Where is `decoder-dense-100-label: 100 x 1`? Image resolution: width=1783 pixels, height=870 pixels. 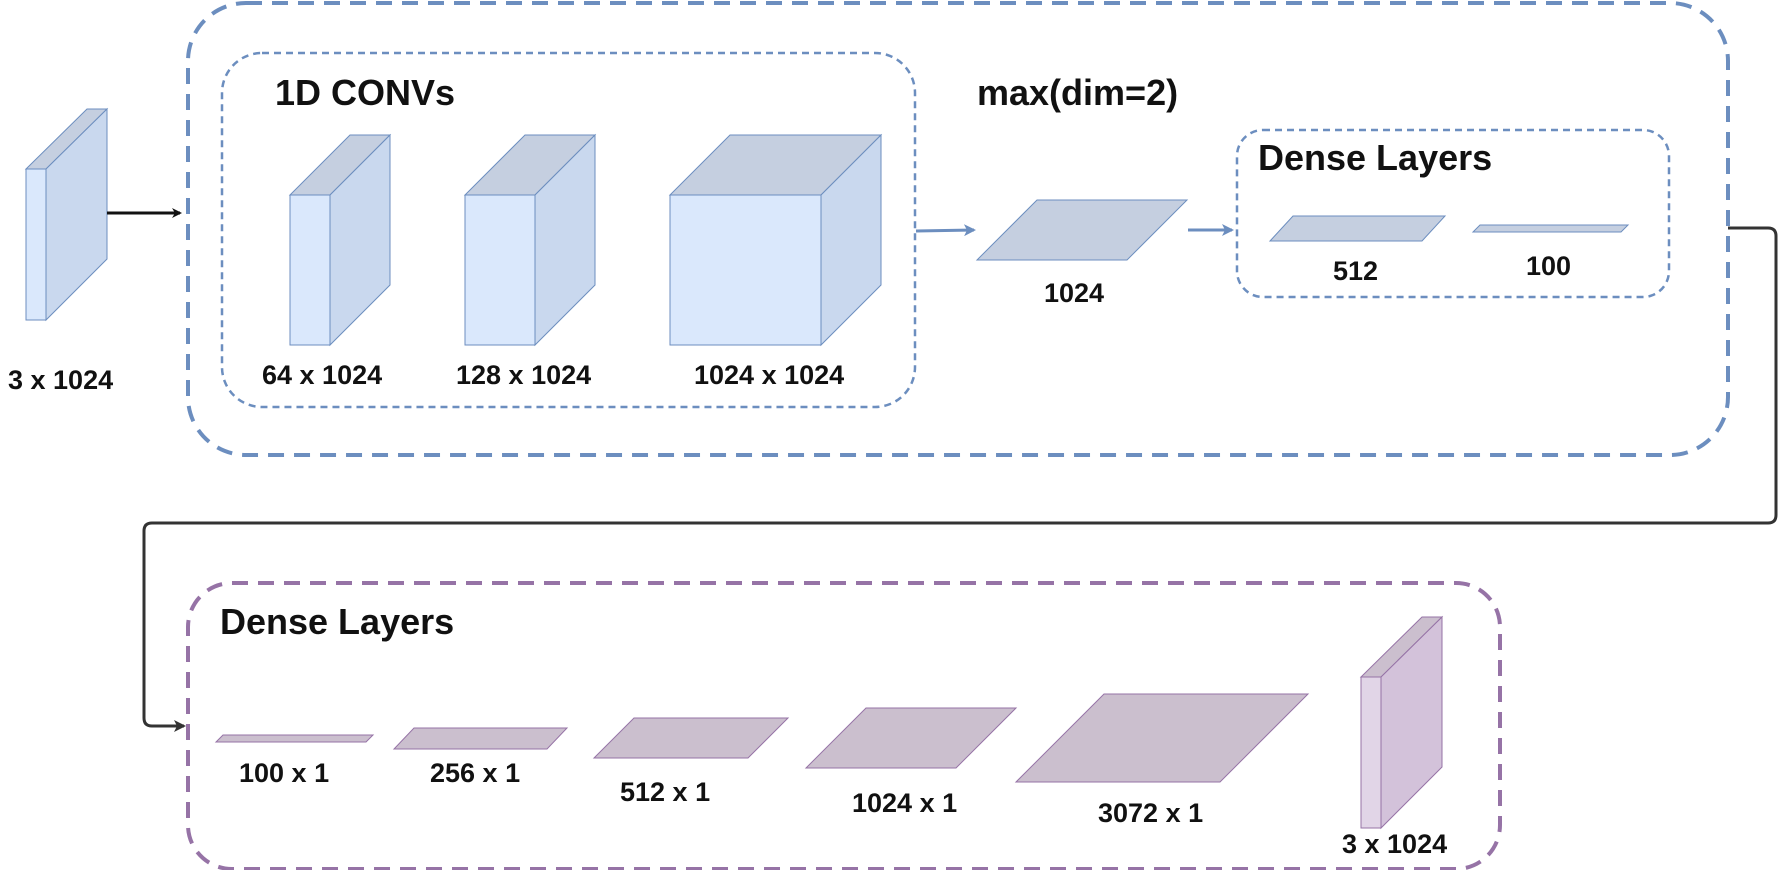
decoder-dense-100-label: 100 x 1 is located at coordinates (284, 773).